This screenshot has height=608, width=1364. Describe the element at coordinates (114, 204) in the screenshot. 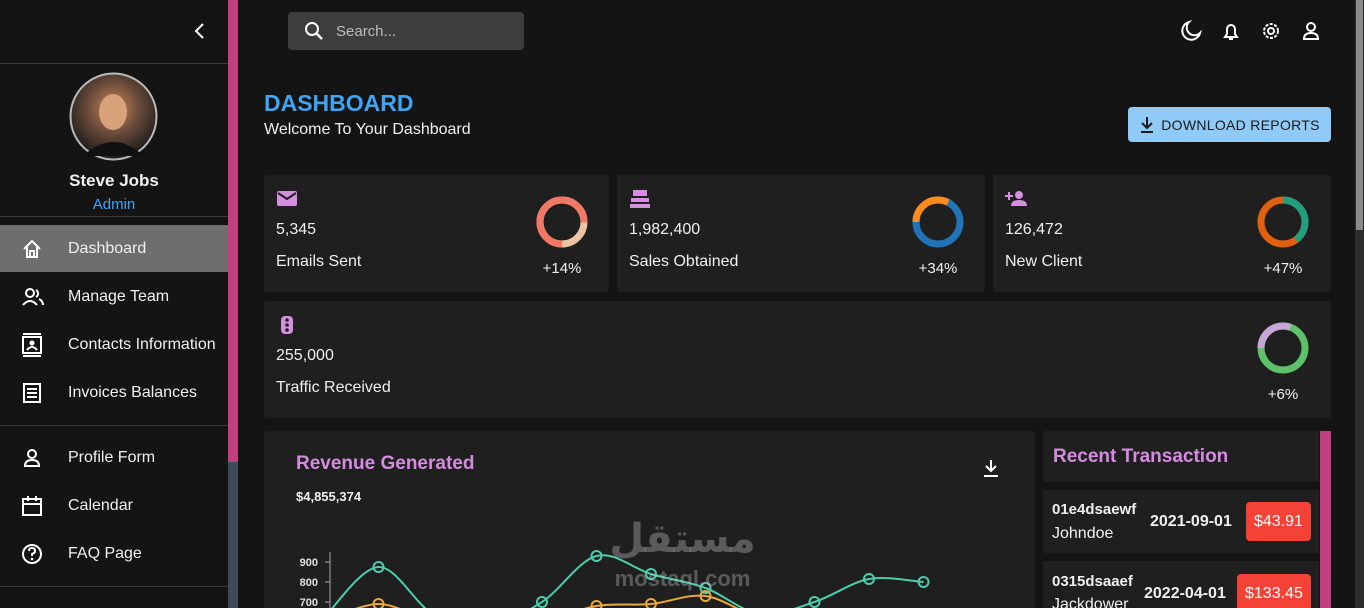

I see `user-role: Admin` at that location.